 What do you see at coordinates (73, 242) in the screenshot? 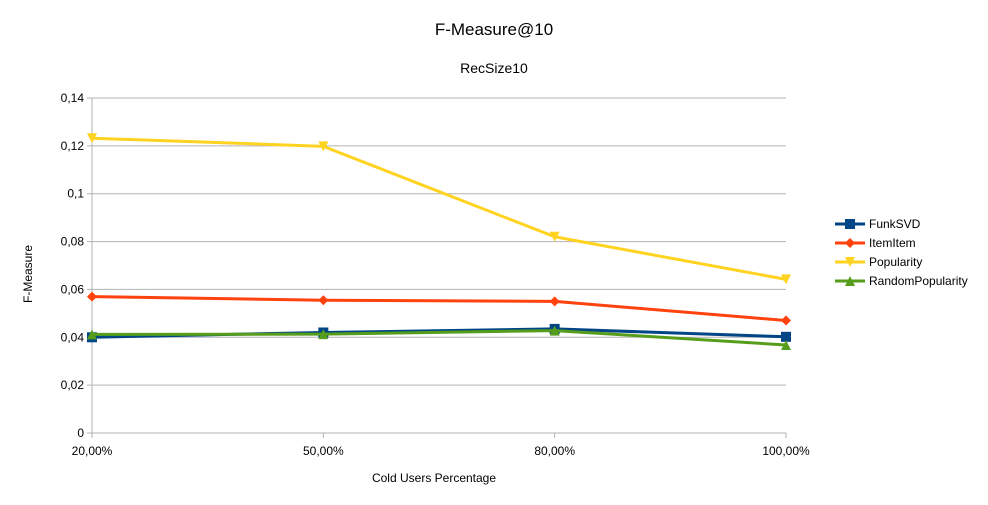
I see `y-tick-label: 0,08` at bounding box center [73, 242].